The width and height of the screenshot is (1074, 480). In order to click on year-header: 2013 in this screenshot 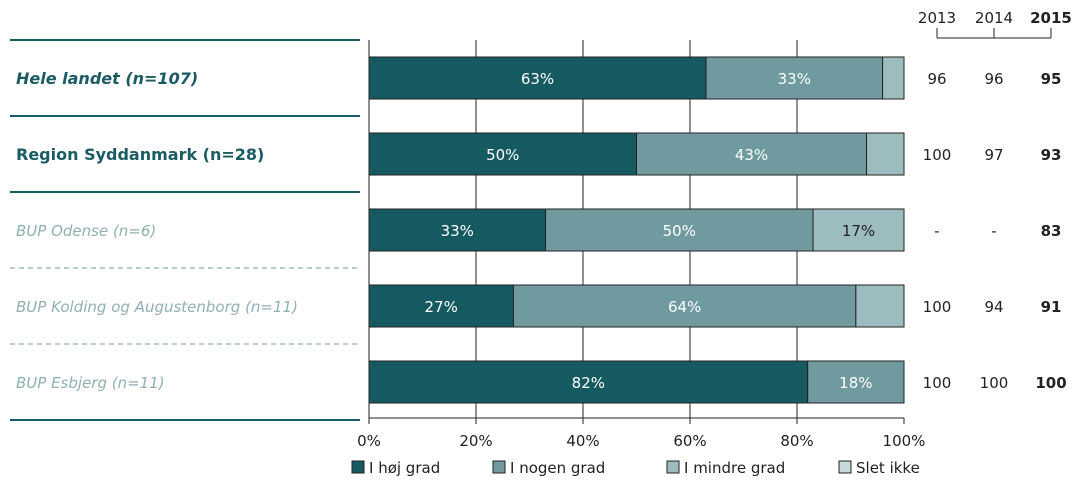, I will do `click(937, 18)`.